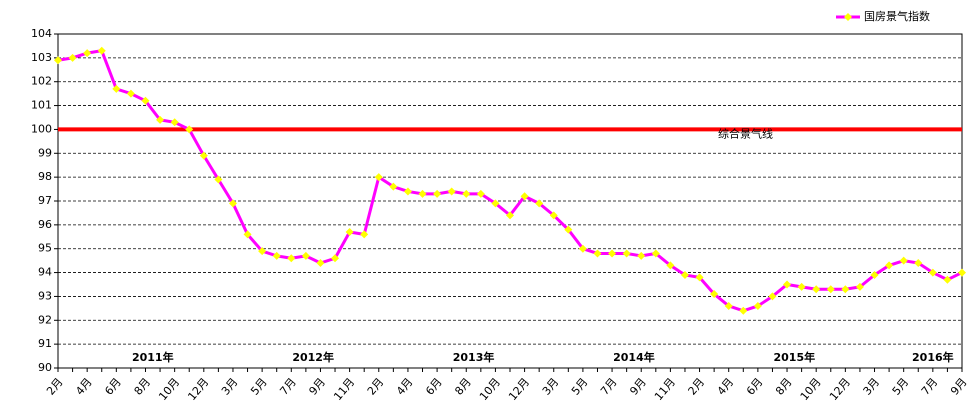 This screenshot has height=419, width=977. What do you see at coordinates (634, 357) in the screenshot?
I see `year-label: 2014年` at bounding box center [634, 357].